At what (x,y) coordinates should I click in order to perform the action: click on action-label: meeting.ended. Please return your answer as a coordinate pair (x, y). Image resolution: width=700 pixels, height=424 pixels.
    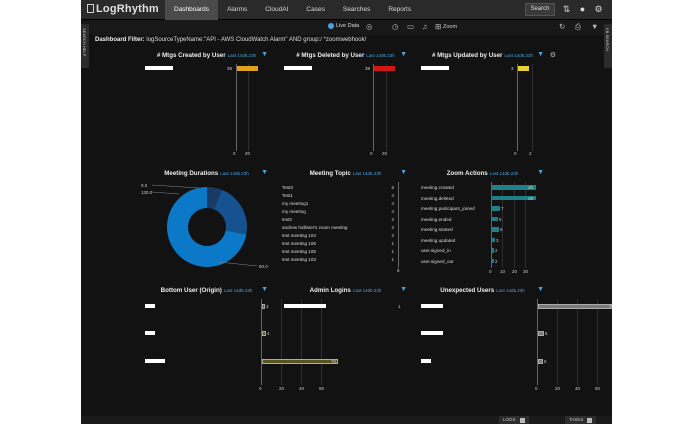
    Looking at the image, I should click on (436, 219).